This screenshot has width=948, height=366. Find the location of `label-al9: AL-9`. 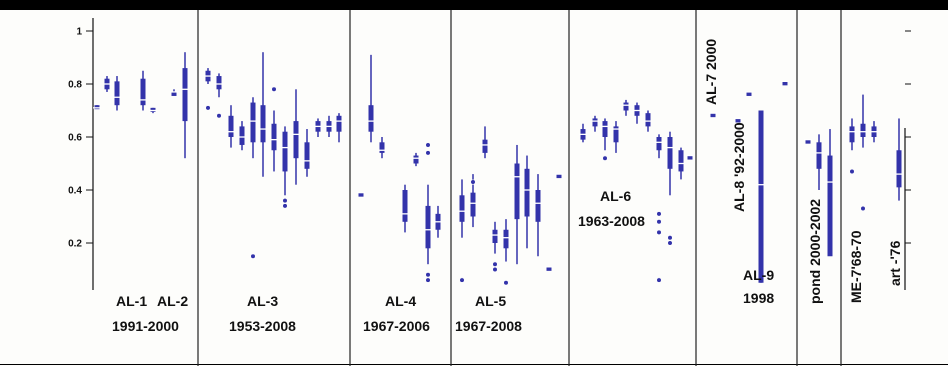

label-al9: AL-9 is located at coordinates (758, 275).